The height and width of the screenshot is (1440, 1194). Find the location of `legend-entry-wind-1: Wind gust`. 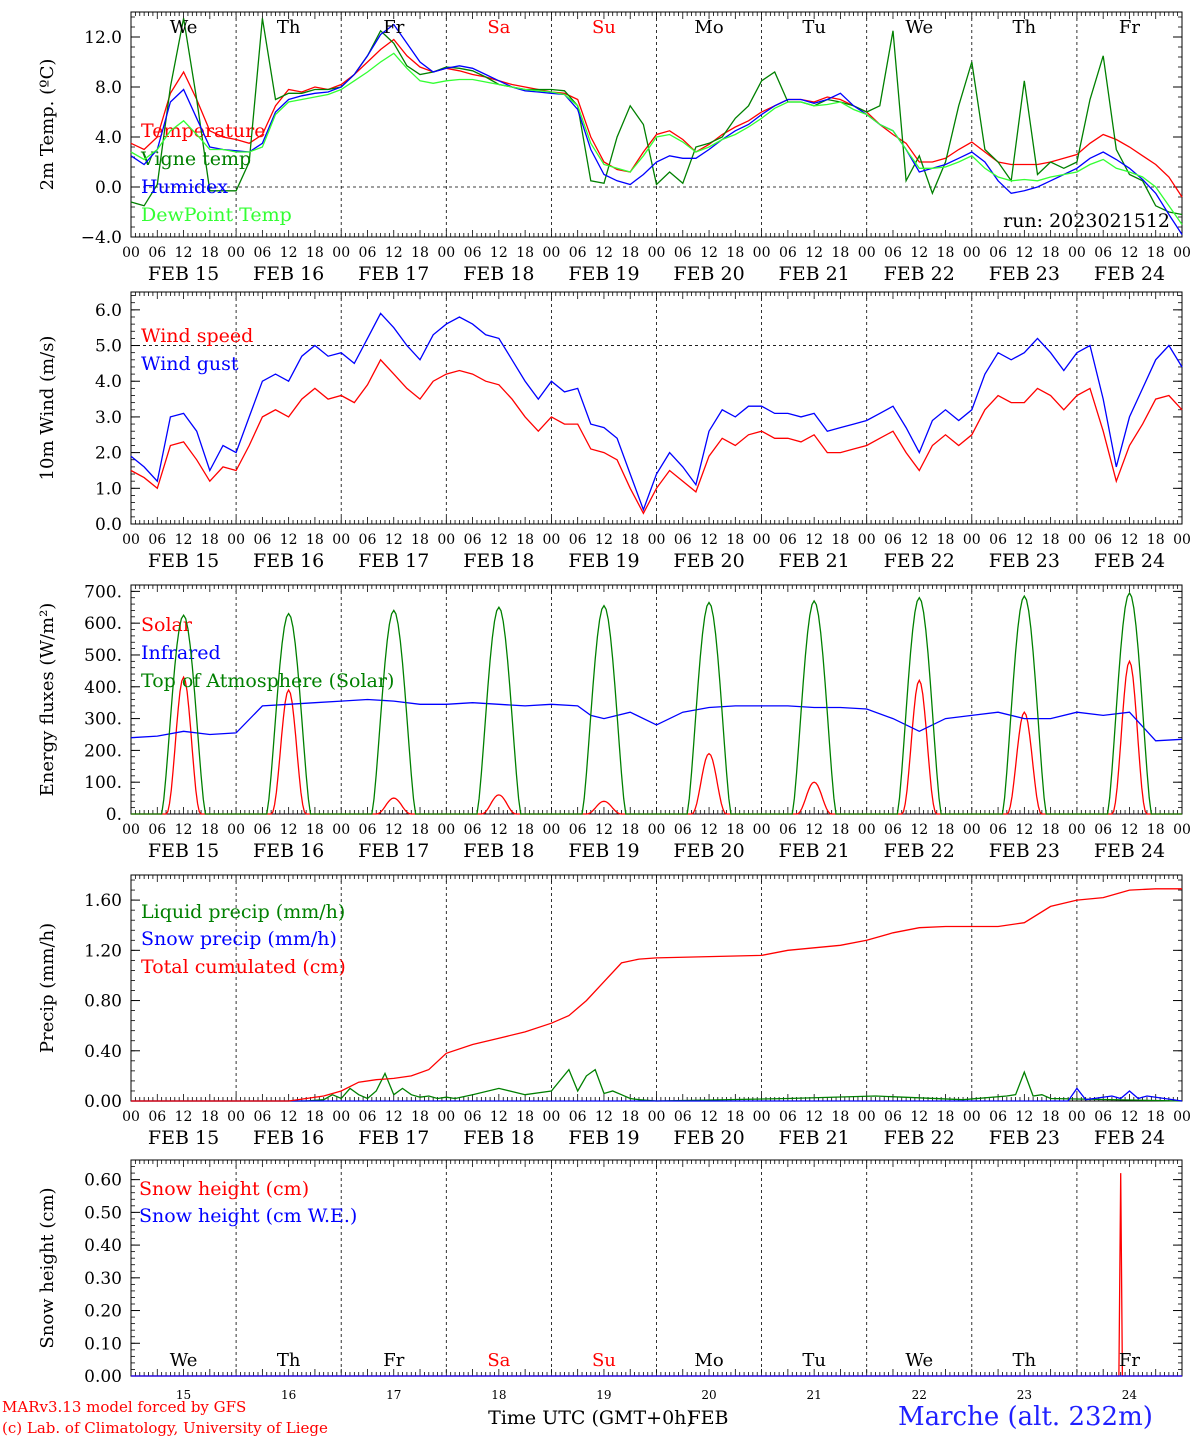

legend-entry-wind-1: Wind gust is located at coordinates (190, 364).